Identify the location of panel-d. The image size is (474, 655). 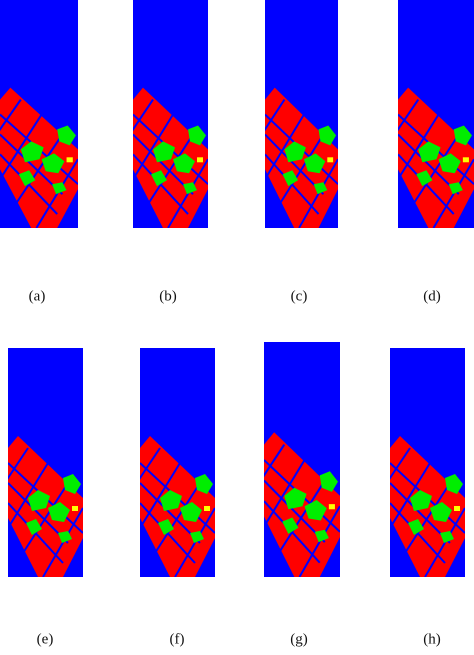
(426, 114).